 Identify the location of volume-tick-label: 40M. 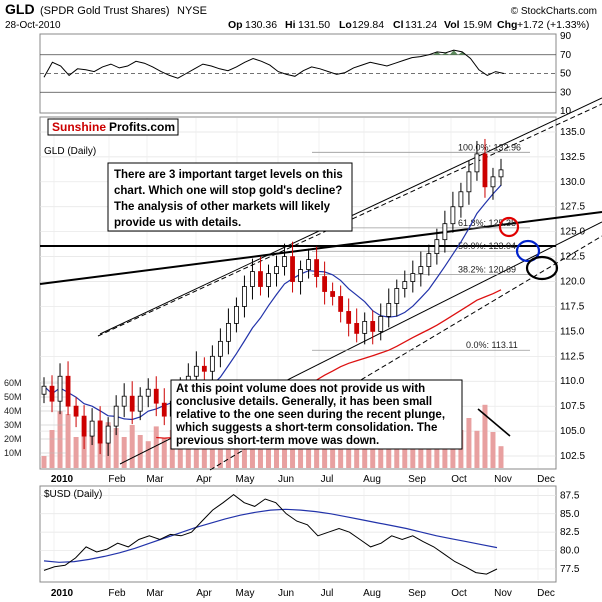
(13, 411).